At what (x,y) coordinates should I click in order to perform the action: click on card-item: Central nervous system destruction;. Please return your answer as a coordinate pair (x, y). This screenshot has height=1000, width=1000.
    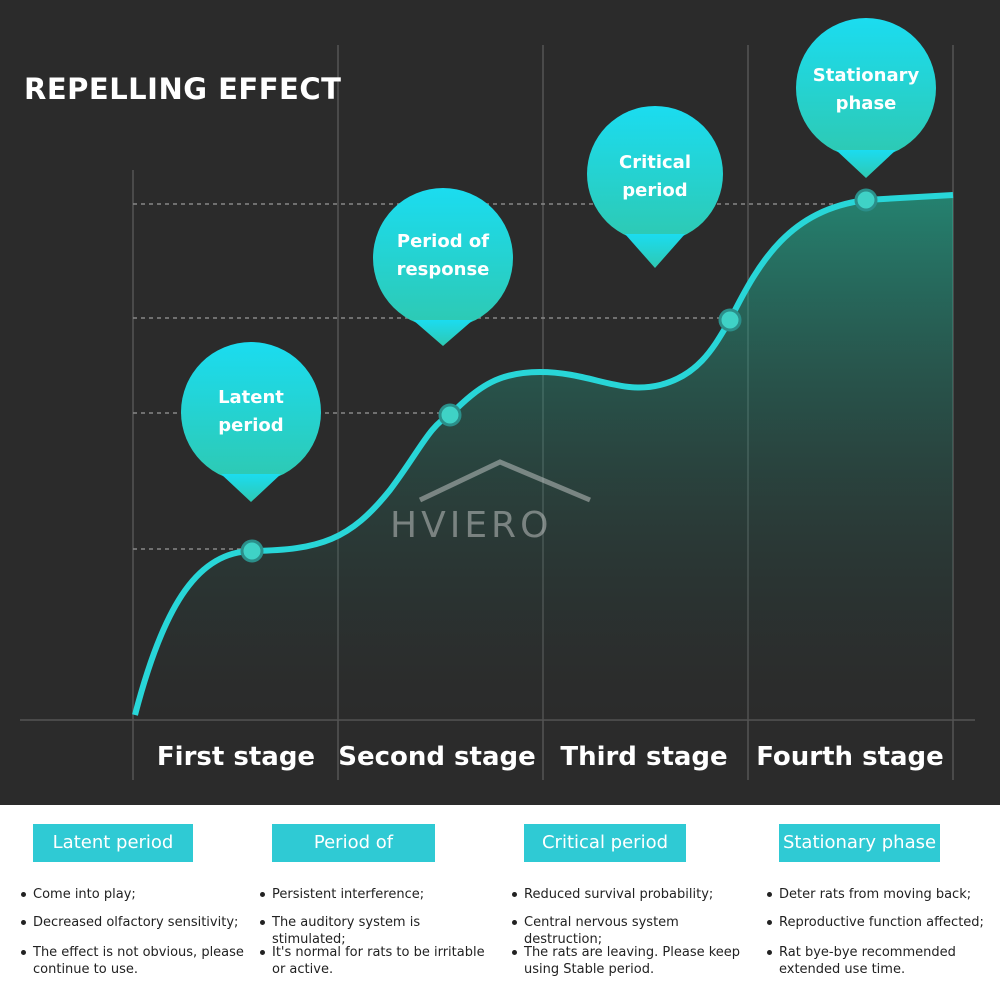
    Looking at the image, I should click on (628, 931).